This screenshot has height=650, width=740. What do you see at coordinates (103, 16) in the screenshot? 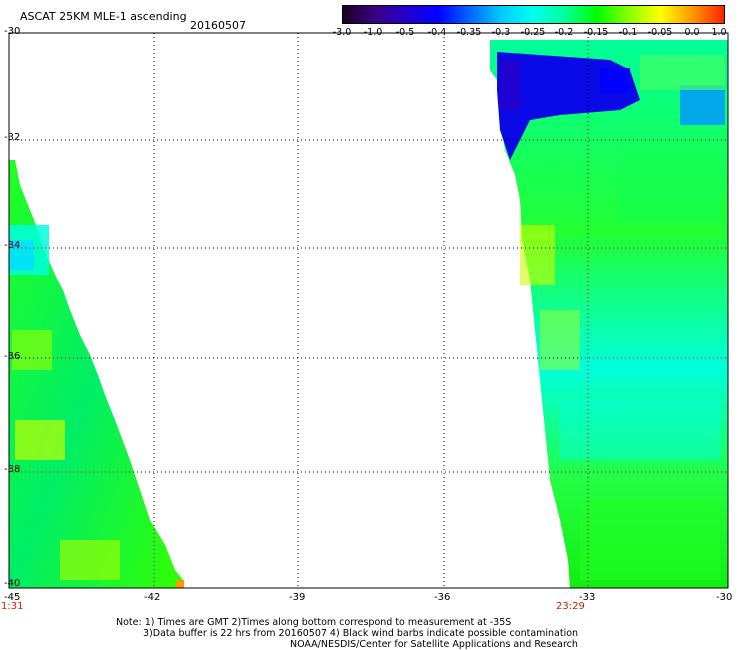
I see `map-title: ASCAT 25KM MLE-1 ascending` at bounding box center [103, 16].